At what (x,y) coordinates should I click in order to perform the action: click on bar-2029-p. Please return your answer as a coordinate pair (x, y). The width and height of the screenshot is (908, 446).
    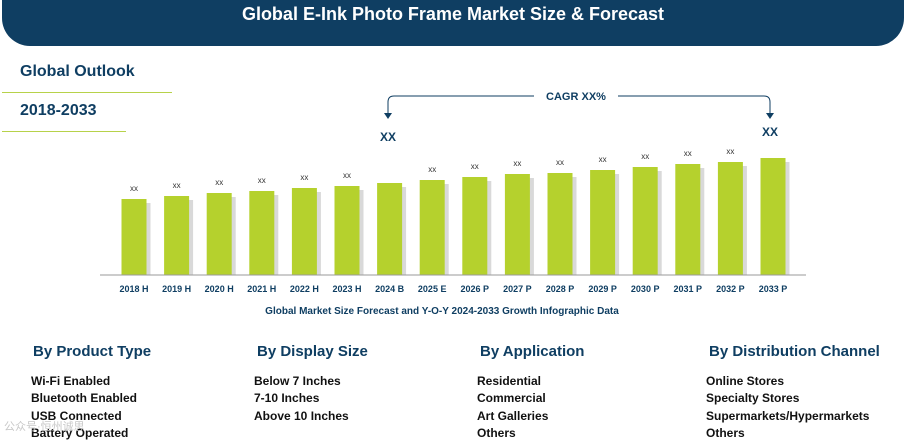
    Looking at the image, I should click on (603, 222).